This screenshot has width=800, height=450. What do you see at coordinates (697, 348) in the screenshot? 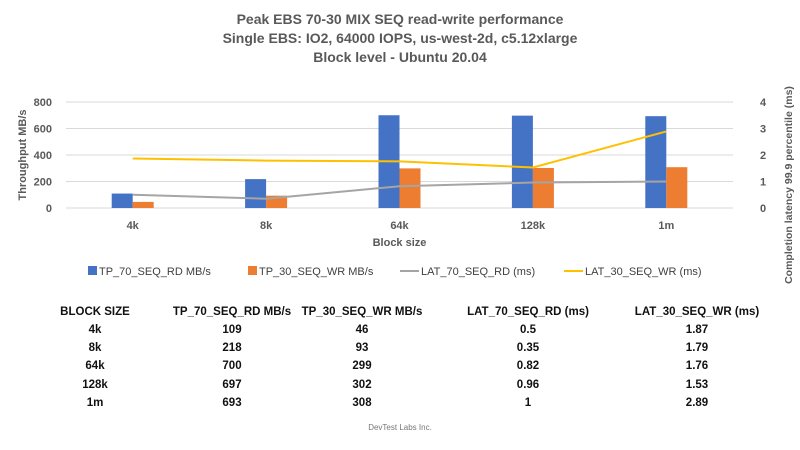
I see `table-cell: 1.79` at bounding box center [697, 348].